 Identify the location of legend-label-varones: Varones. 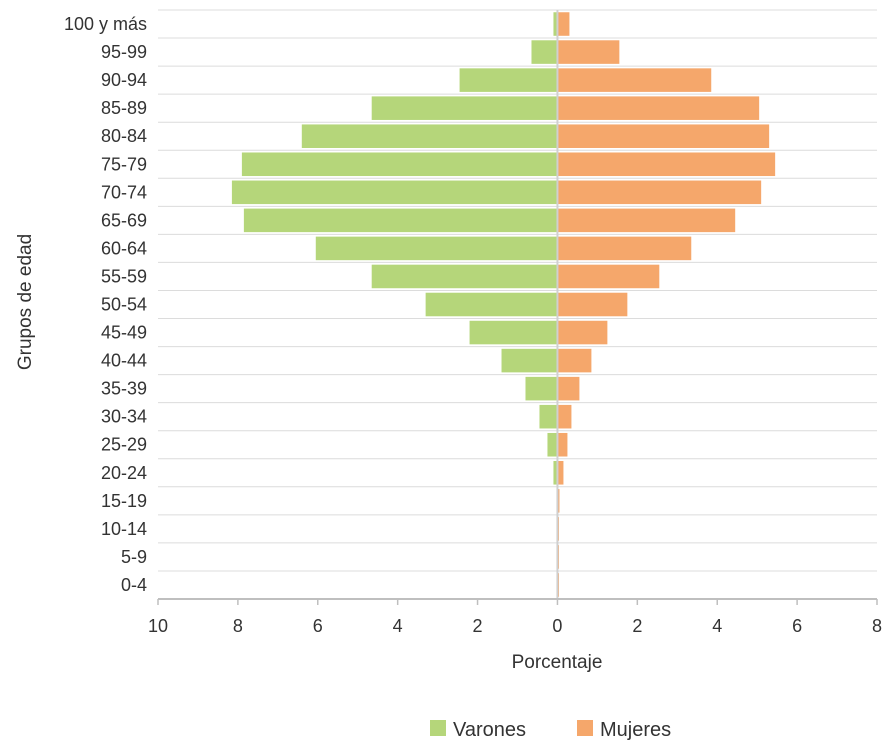
(489, 730).